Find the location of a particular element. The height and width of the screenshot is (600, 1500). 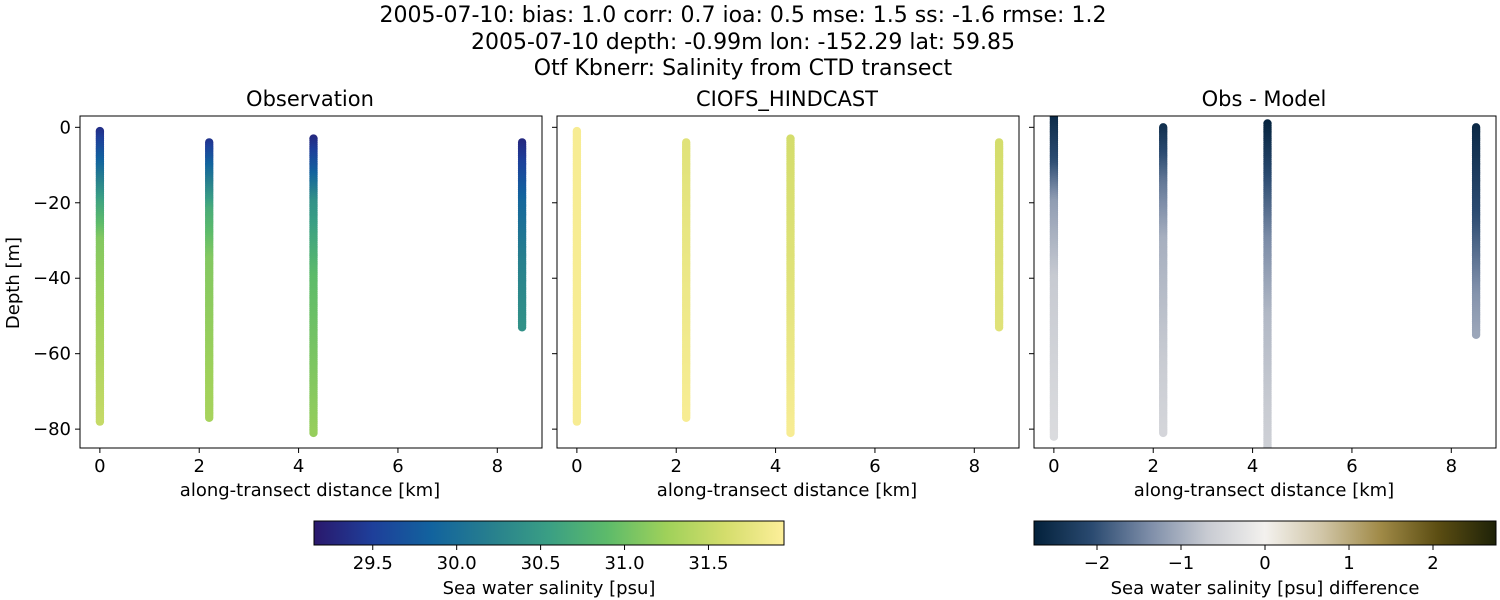

x-axis-label-difference: along-transect distance [km] is located at coordinates (1264, 490).